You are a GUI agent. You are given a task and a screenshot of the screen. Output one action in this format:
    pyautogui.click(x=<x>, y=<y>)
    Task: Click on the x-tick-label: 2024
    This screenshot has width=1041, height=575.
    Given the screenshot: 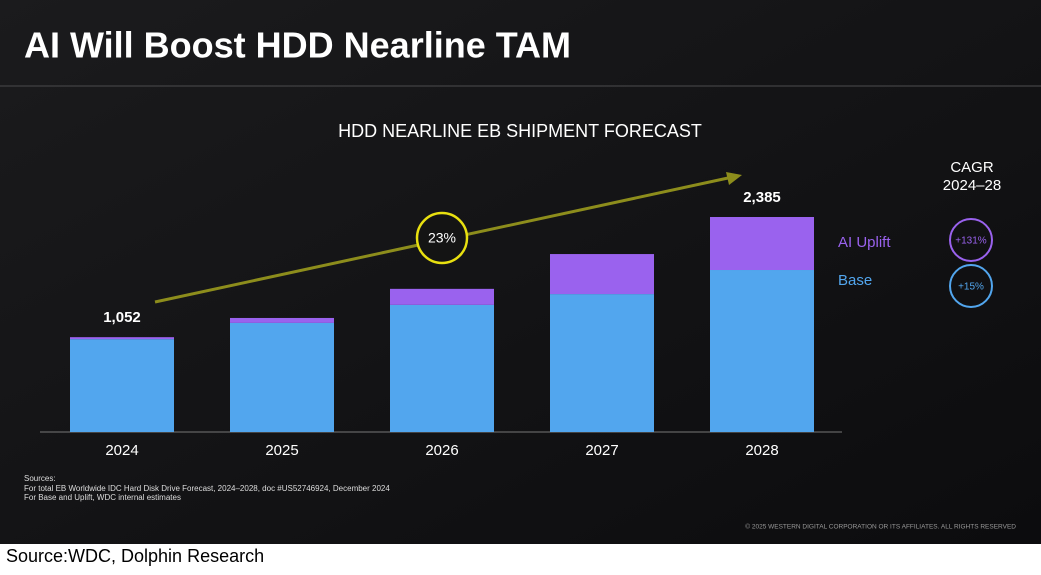 What is the action you would take?
    pyautogui.click(x=121, y=450)
    